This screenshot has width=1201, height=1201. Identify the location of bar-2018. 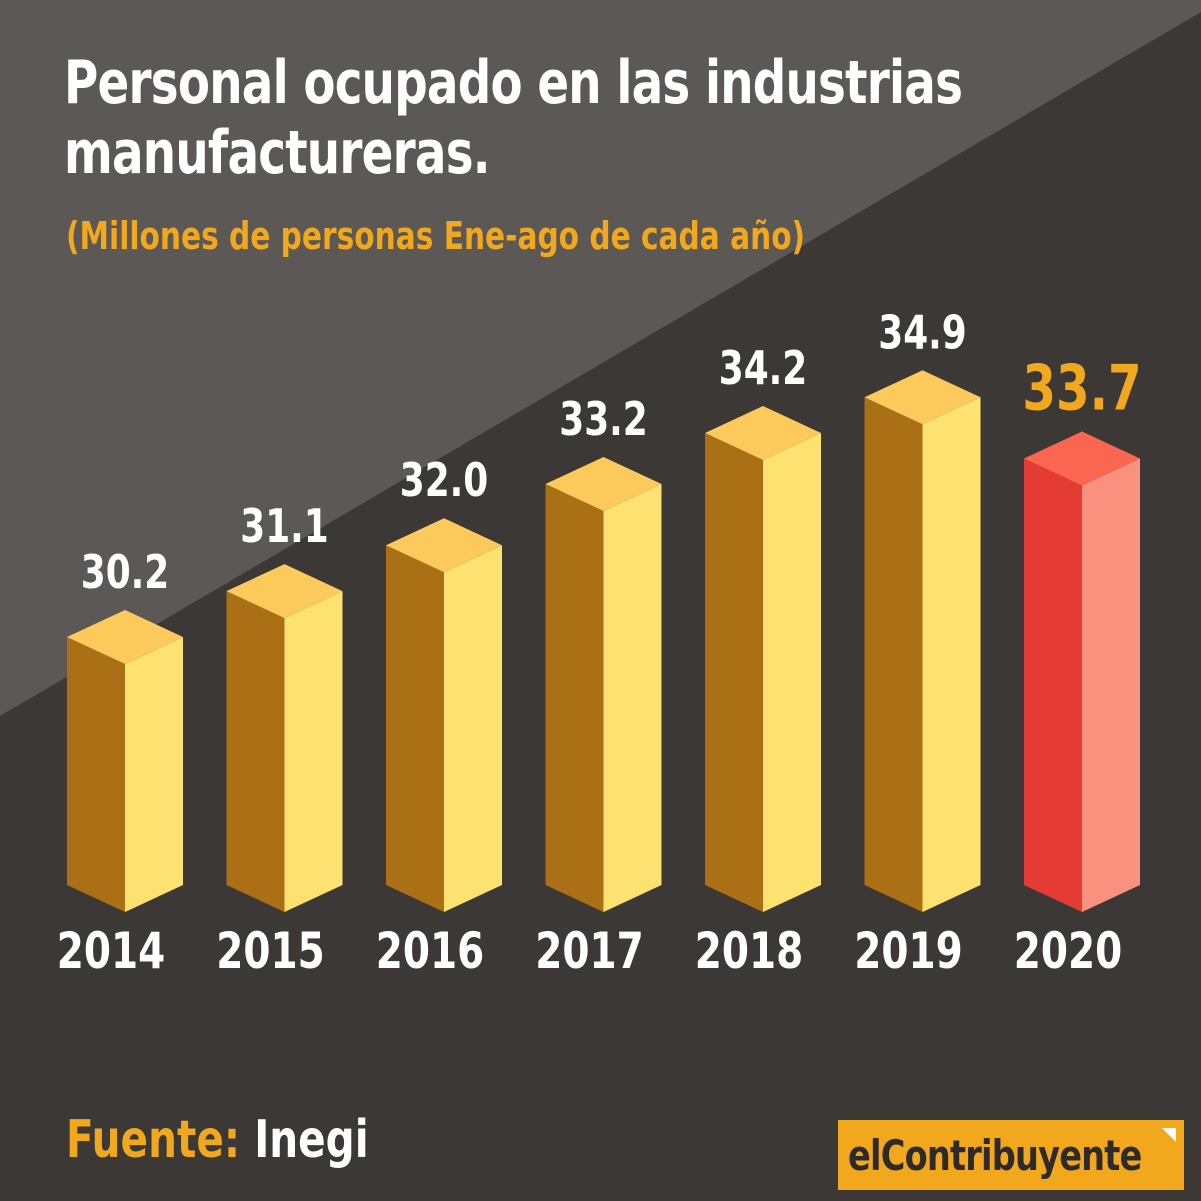
(763, 659).